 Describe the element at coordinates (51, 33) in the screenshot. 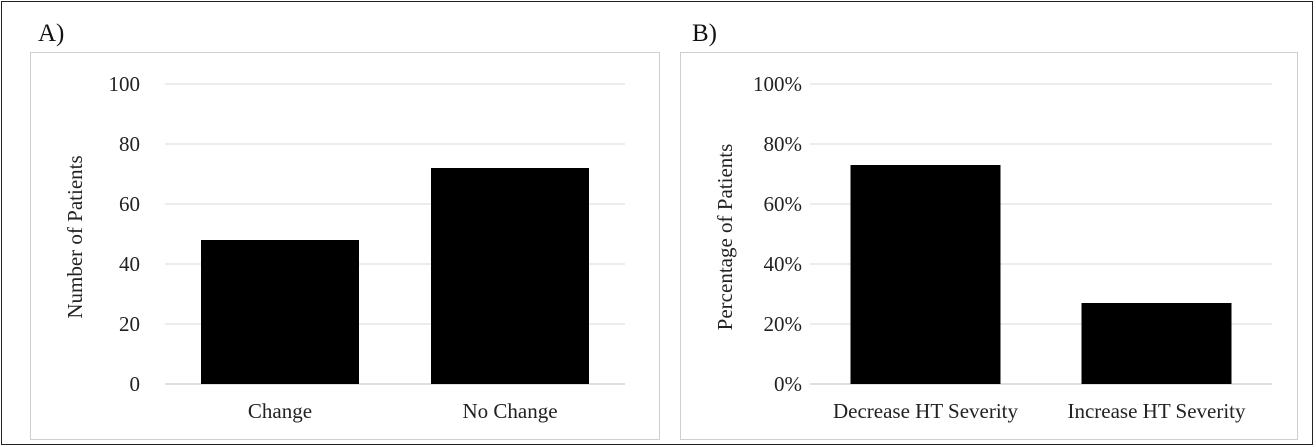

I see `panel-a-letter: A)` at that location.